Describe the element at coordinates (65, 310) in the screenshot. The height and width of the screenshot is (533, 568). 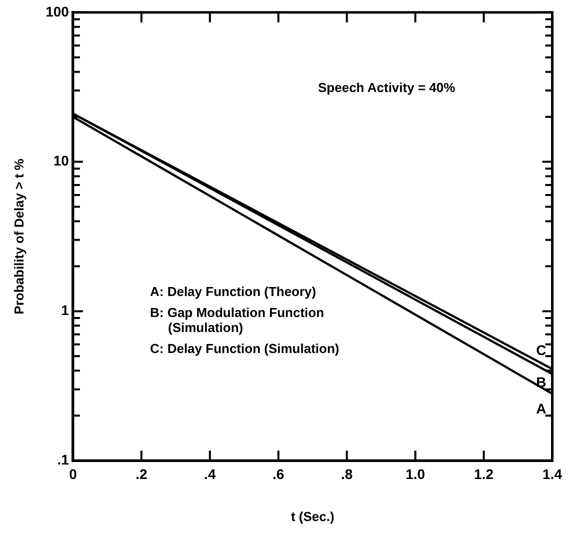
I see `y-tick-label: 1` at that location.